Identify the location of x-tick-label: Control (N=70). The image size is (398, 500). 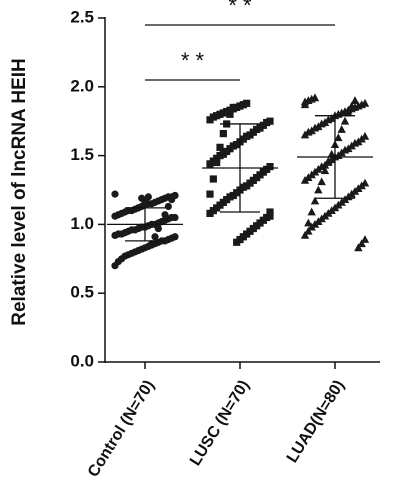
(121, 428).